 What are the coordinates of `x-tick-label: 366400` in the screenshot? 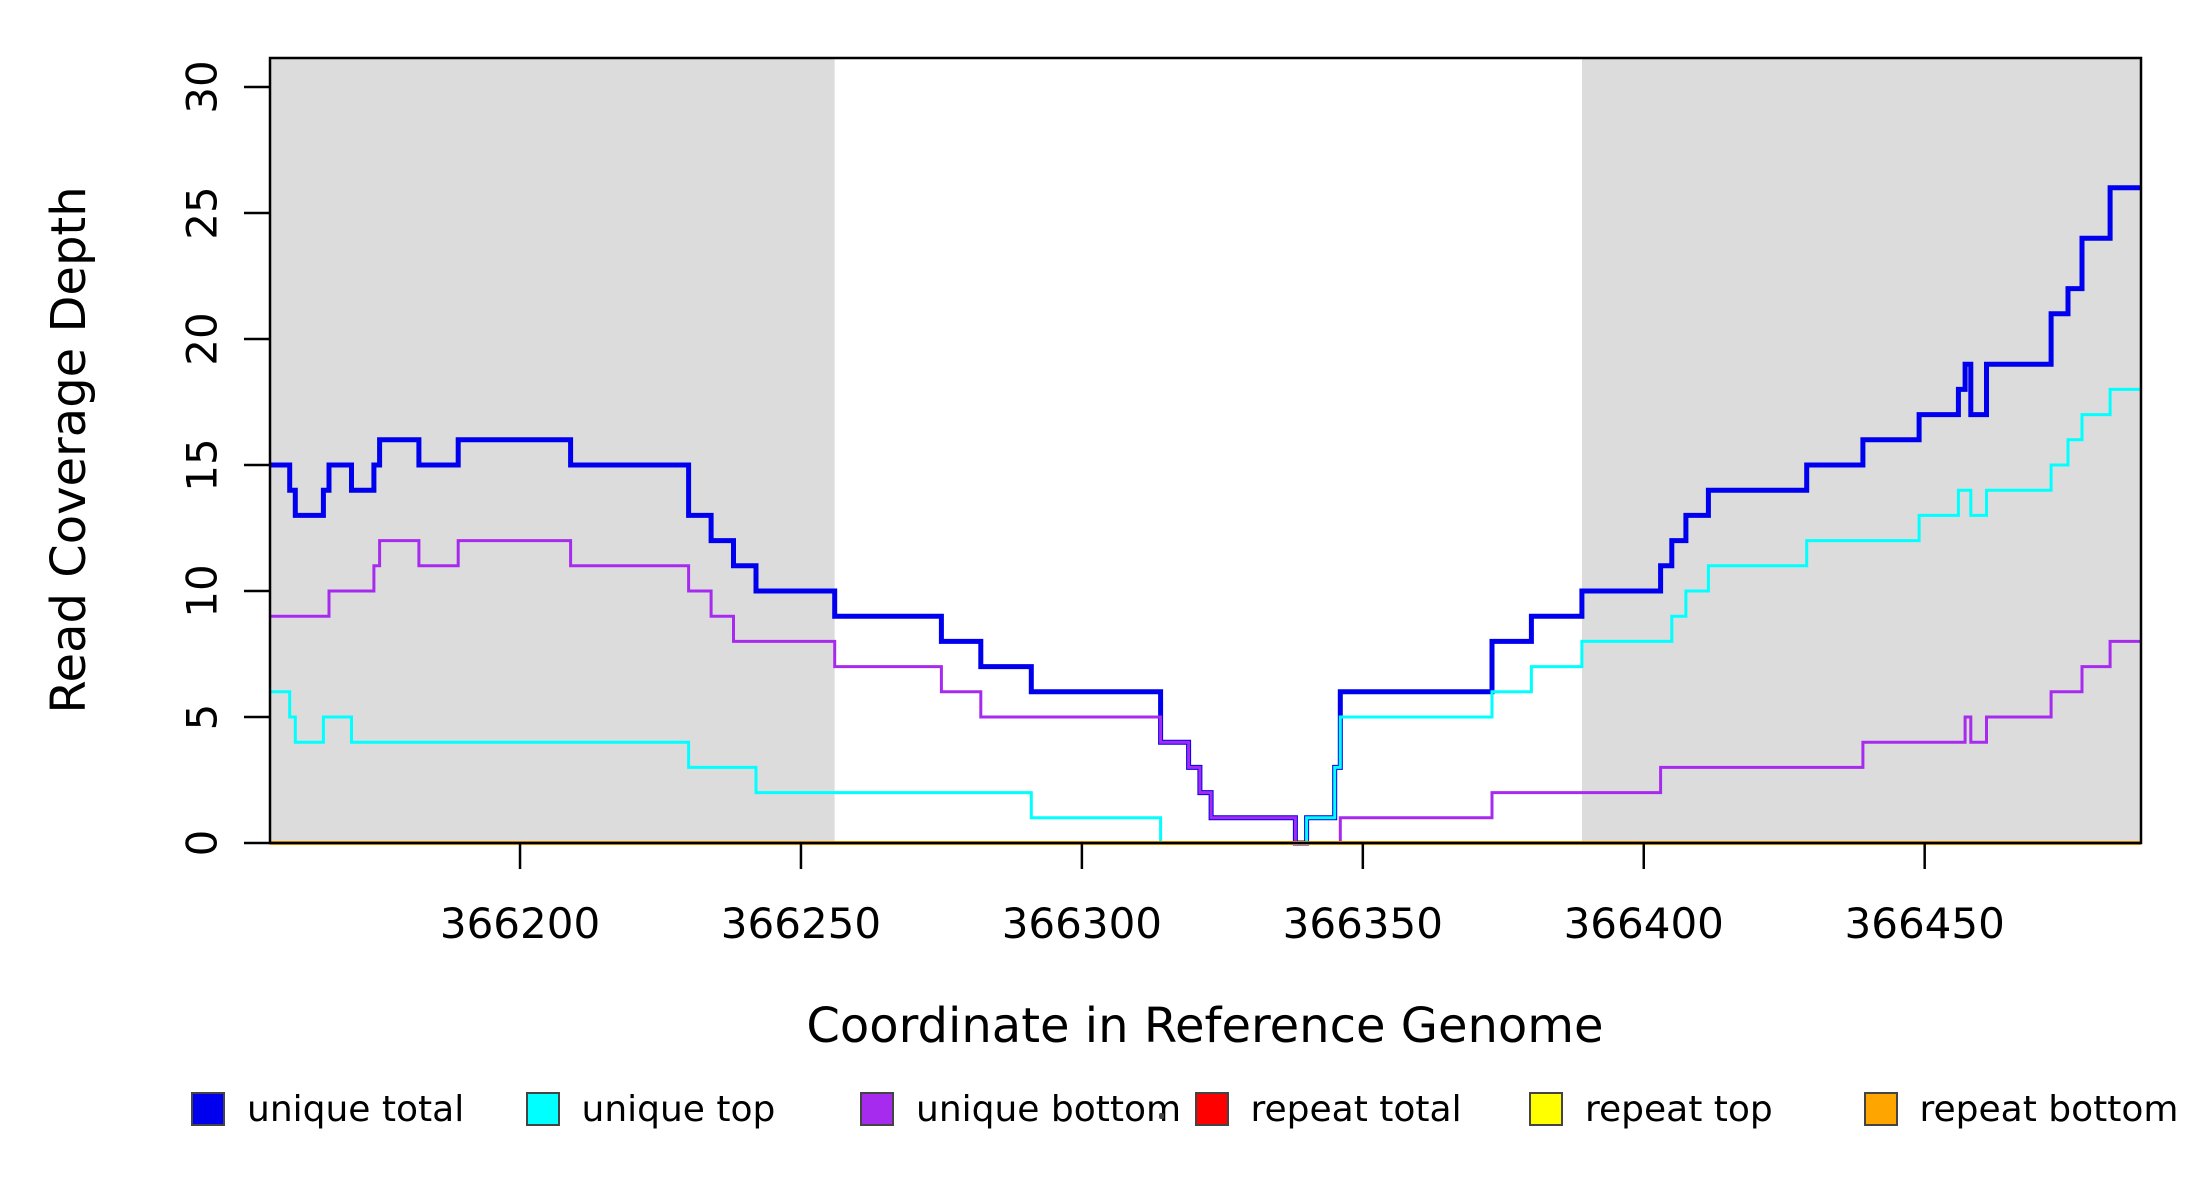 It's located at (1644, 923).